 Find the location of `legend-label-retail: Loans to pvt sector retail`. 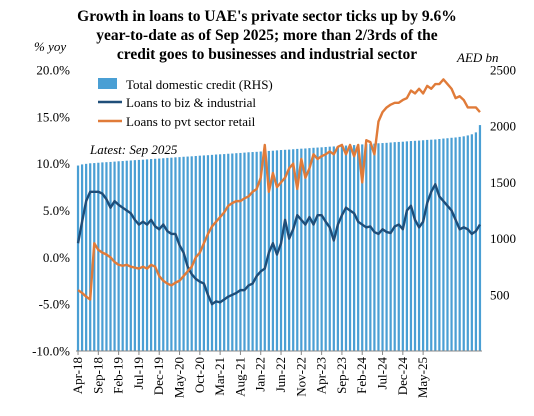

legend-label-retail: Loans to pvt sector retail is located at coordinates (191, 121).